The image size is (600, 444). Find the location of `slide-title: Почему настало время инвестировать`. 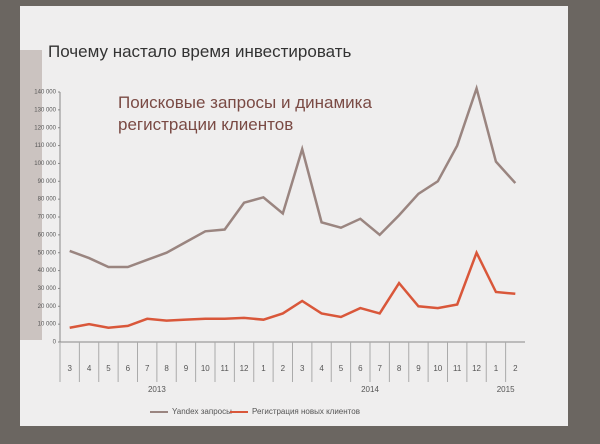

slide-title: Почему настало время инвестировать is located at coordinates (200, 51).